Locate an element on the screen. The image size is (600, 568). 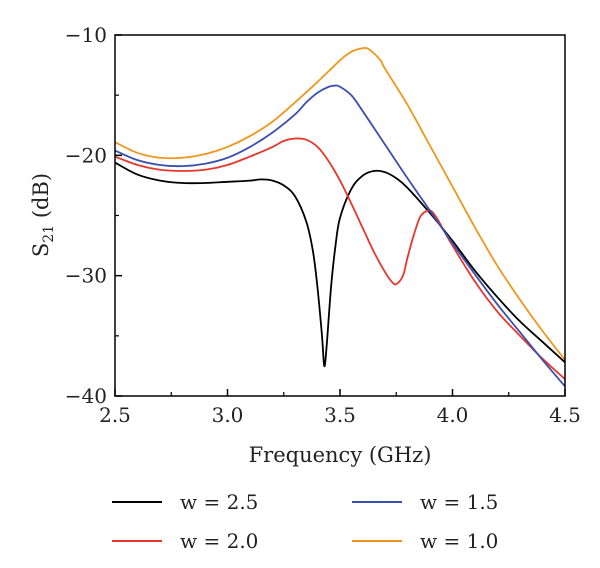
x-axis-ticks: 2.5 3.0 3.5 4.0 4.5 is located at coordinates (340, 408).